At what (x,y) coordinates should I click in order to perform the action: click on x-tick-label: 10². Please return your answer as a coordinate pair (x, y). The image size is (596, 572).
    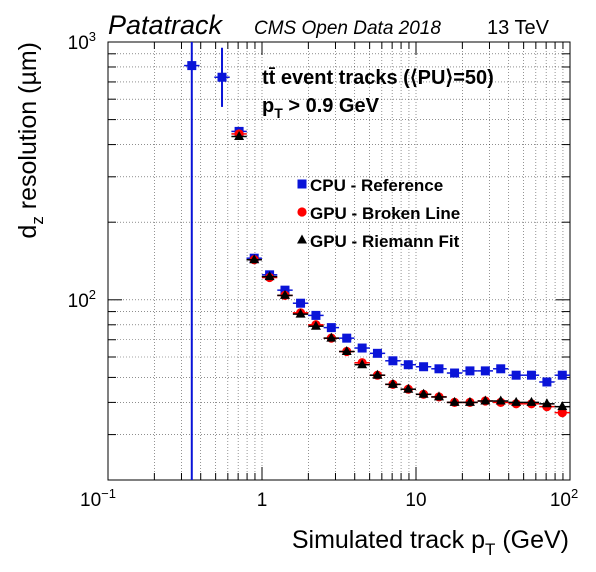
    Looking at the image, I should click on (564, 498).